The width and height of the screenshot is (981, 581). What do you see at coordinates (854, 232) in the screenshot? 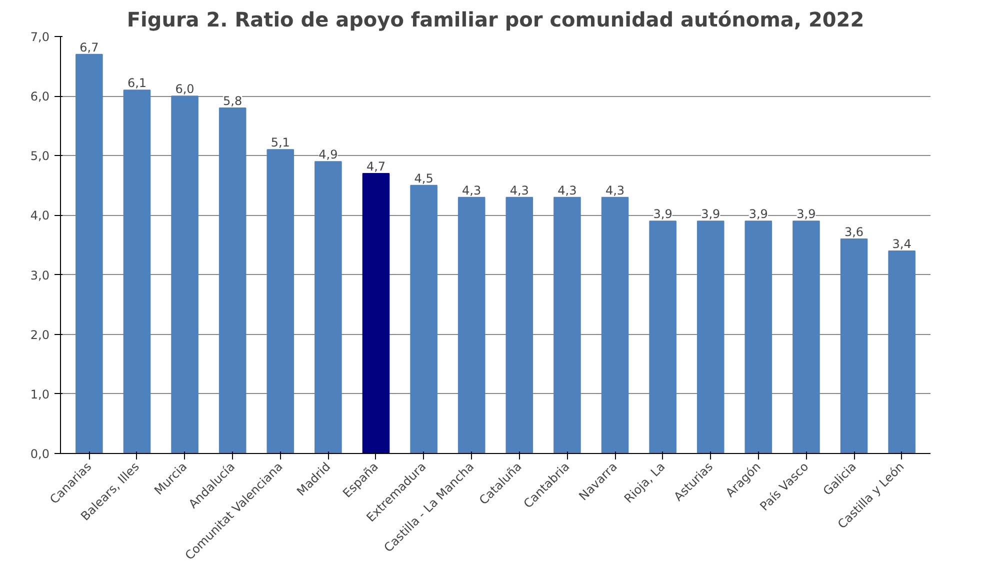
I see `data-label: 3,6` at bounding box center [854, 232].